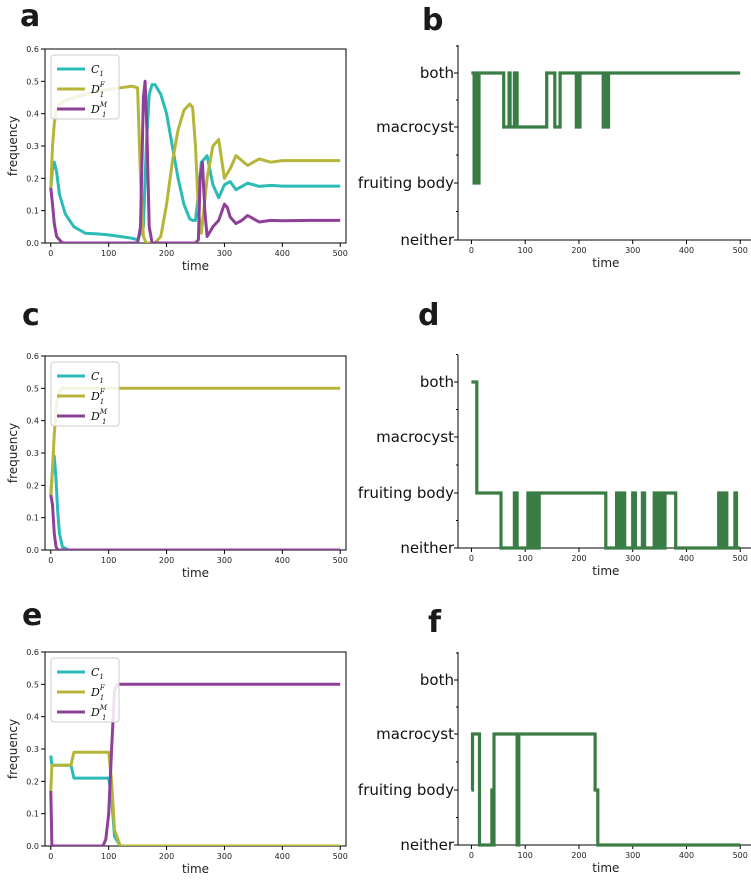 The height and width of the screenshot is (880, 751). Describe the element at coordinates (427, 845) in the screenshot. I see `y-category-label: neither` at that location.